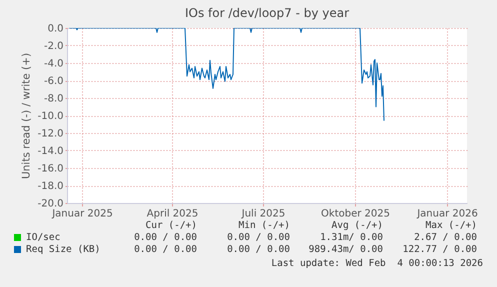 This screenshot has width=497, height=287. I want to click on x-tick-label: Januar 2026, so click(447, 214).